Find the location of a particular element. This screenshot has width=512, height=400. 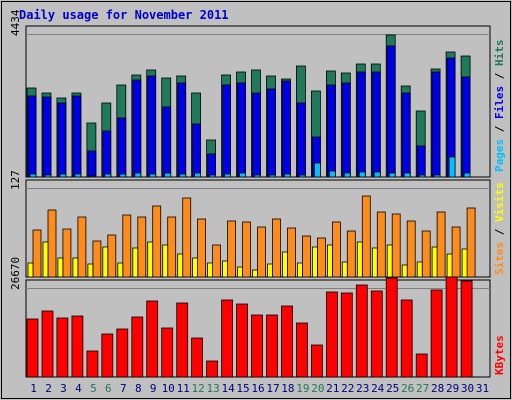

x-tick-label-30: 30 is located at coordinates (467, 388).